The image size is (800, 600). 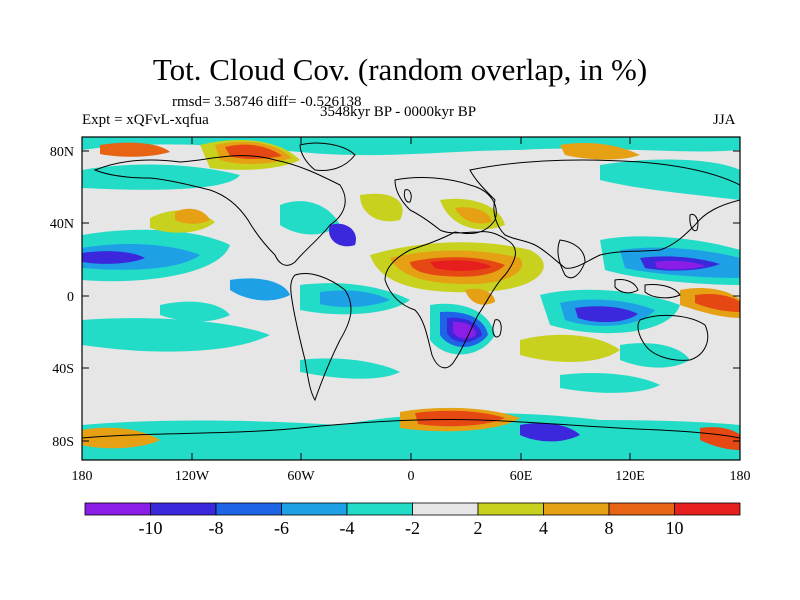 I want to click on experiment-label: Expt = xQFvL-xqfua, so click(x=145, y=120).